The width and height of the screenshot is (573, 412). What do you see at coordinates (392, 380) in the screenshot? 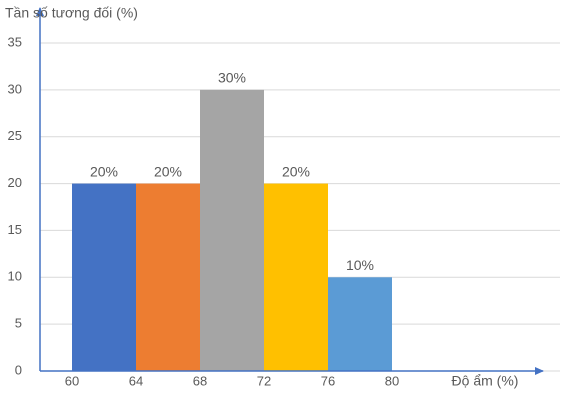
I see `x-tick-label: 80` at bounding box center [392, 380].